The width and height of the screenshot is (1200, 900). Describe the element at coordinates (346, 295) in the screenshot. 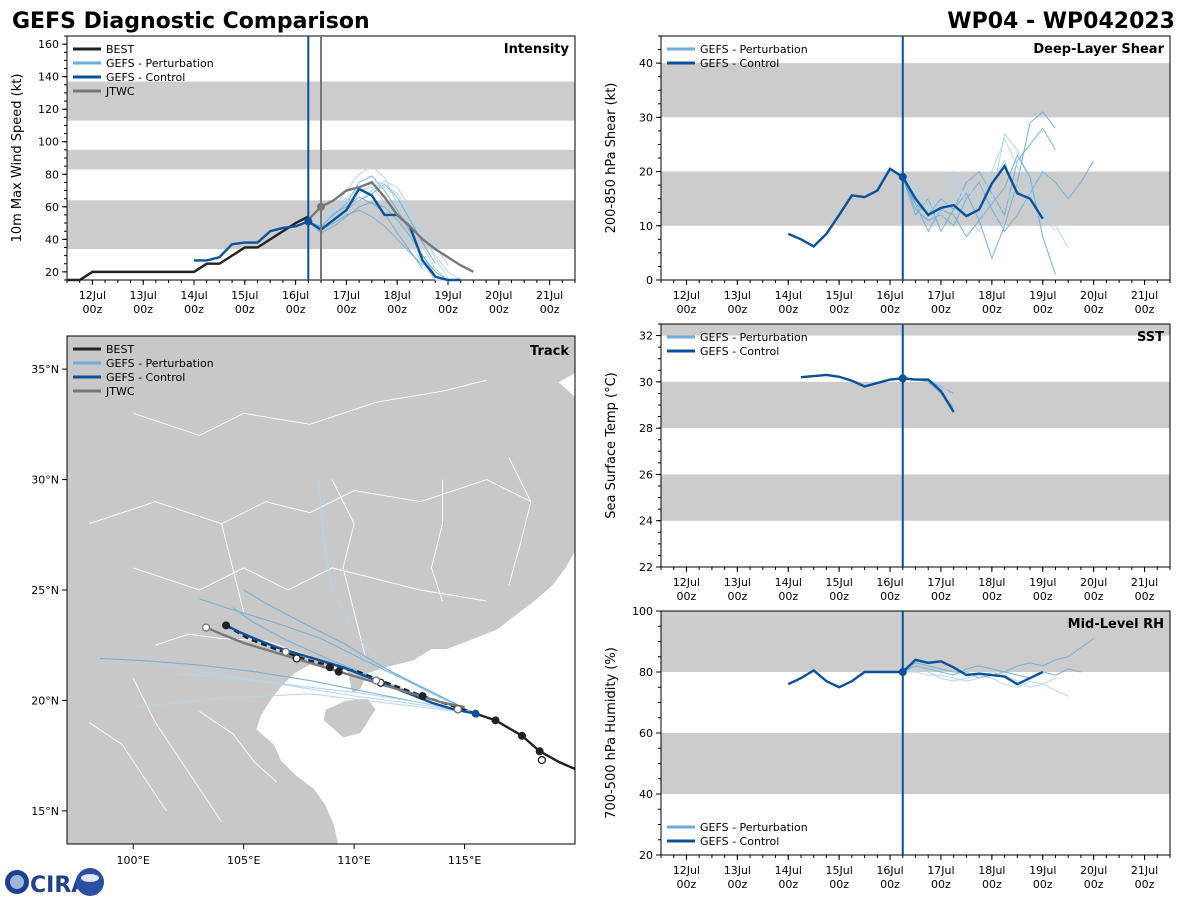

I see `intensity-x-tick-date: 17Jul` at that location.